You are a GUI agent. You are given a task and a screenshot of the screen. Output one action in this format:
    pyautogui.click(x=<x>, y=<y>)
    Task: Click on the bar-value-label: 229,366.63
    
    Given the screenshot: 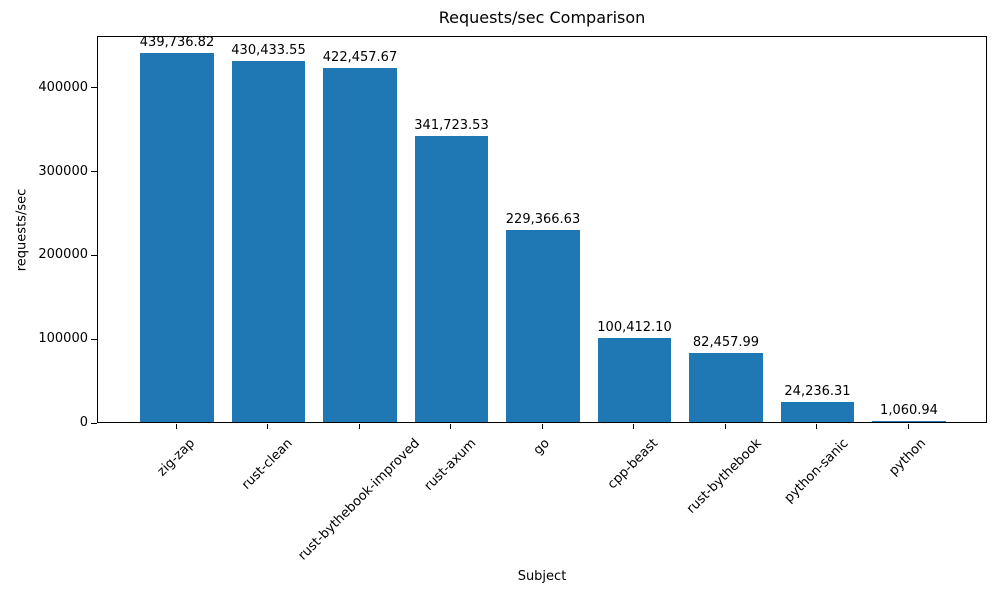 What is the action you would take?
    pyautogui.click(x=543, y=219)
    